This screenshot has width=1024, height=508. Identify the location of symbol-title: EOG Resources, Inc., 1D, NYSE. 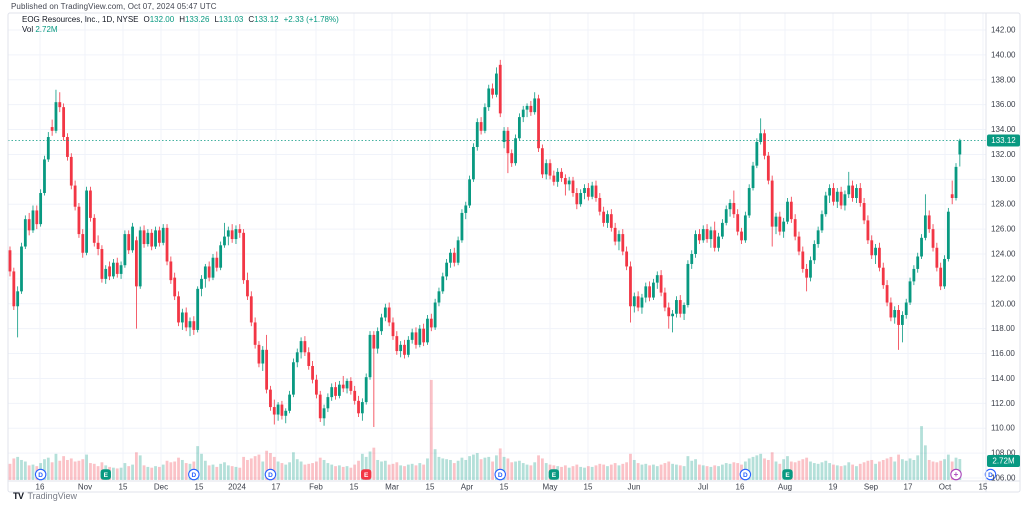
(80, 19).